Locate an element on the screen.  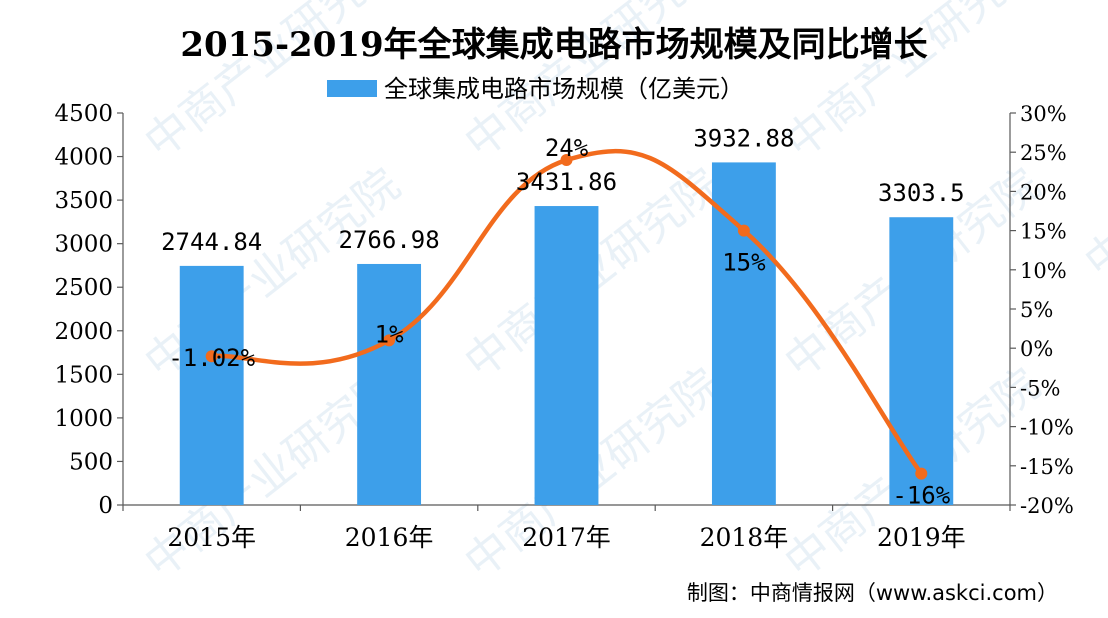
bar-value-label: 2744.84 is located at coordinates (211, 242).